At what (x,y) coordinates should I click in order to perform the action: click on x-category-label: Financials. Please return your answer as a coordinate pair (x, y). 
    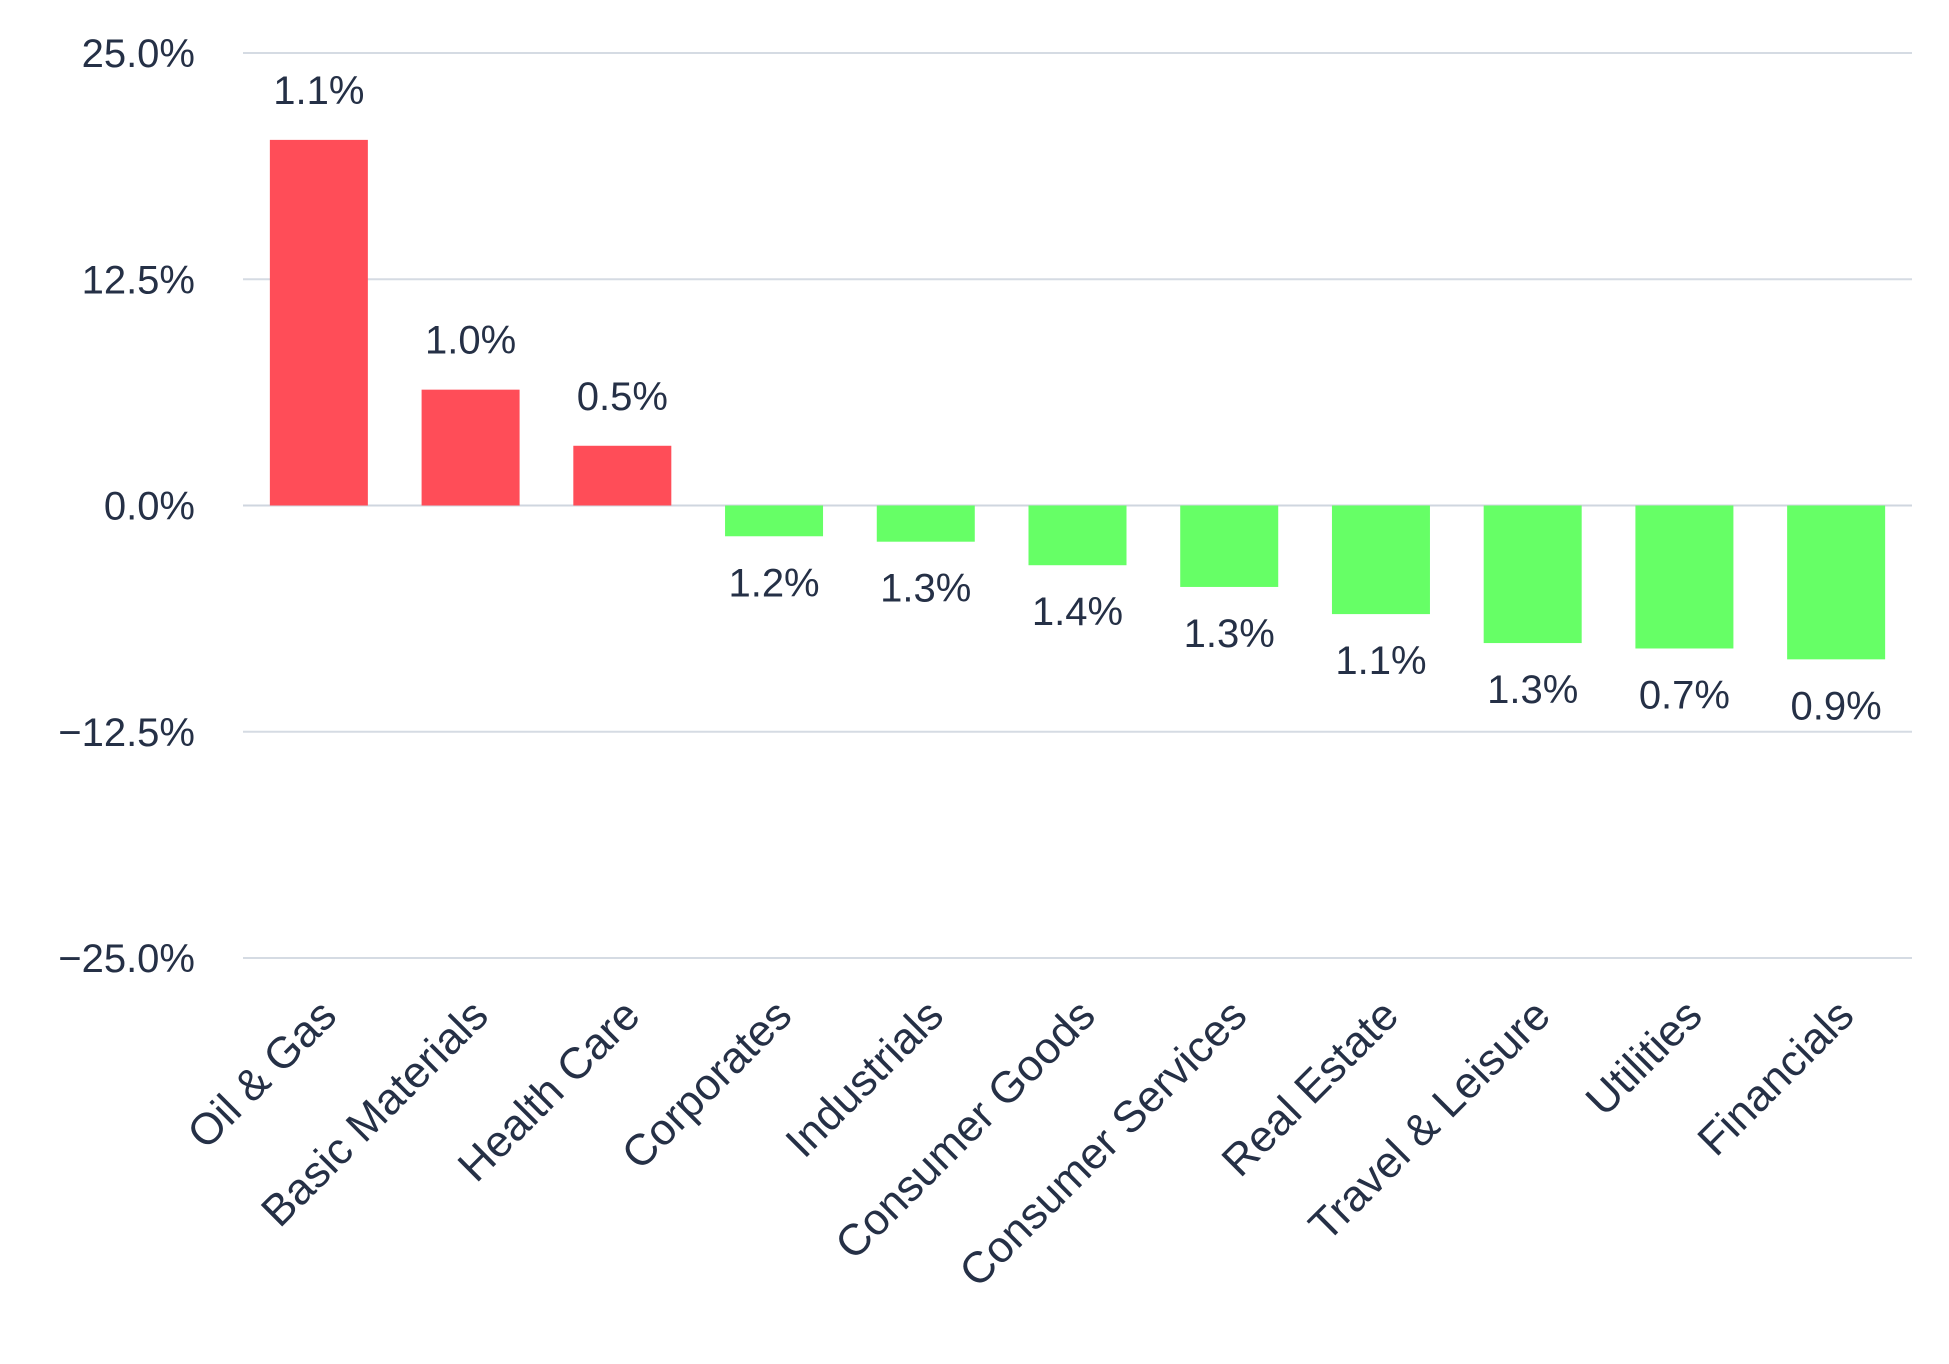
    Looking at the image, I should click on (1775, 1077).